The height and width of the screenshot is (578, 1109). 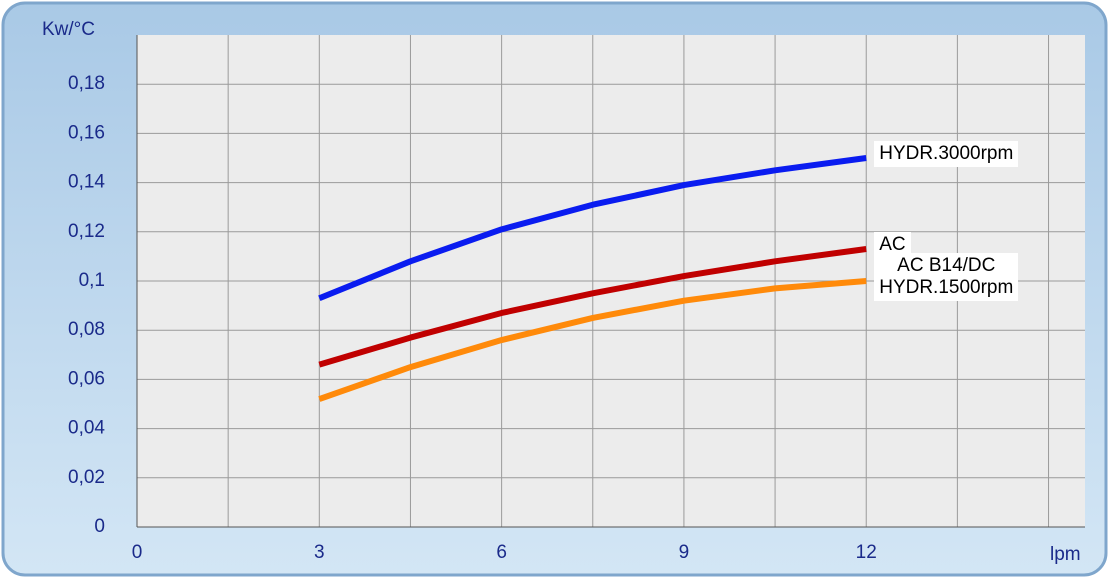 I want to click on x-tick-label: 0, so click(x=137, y=552).